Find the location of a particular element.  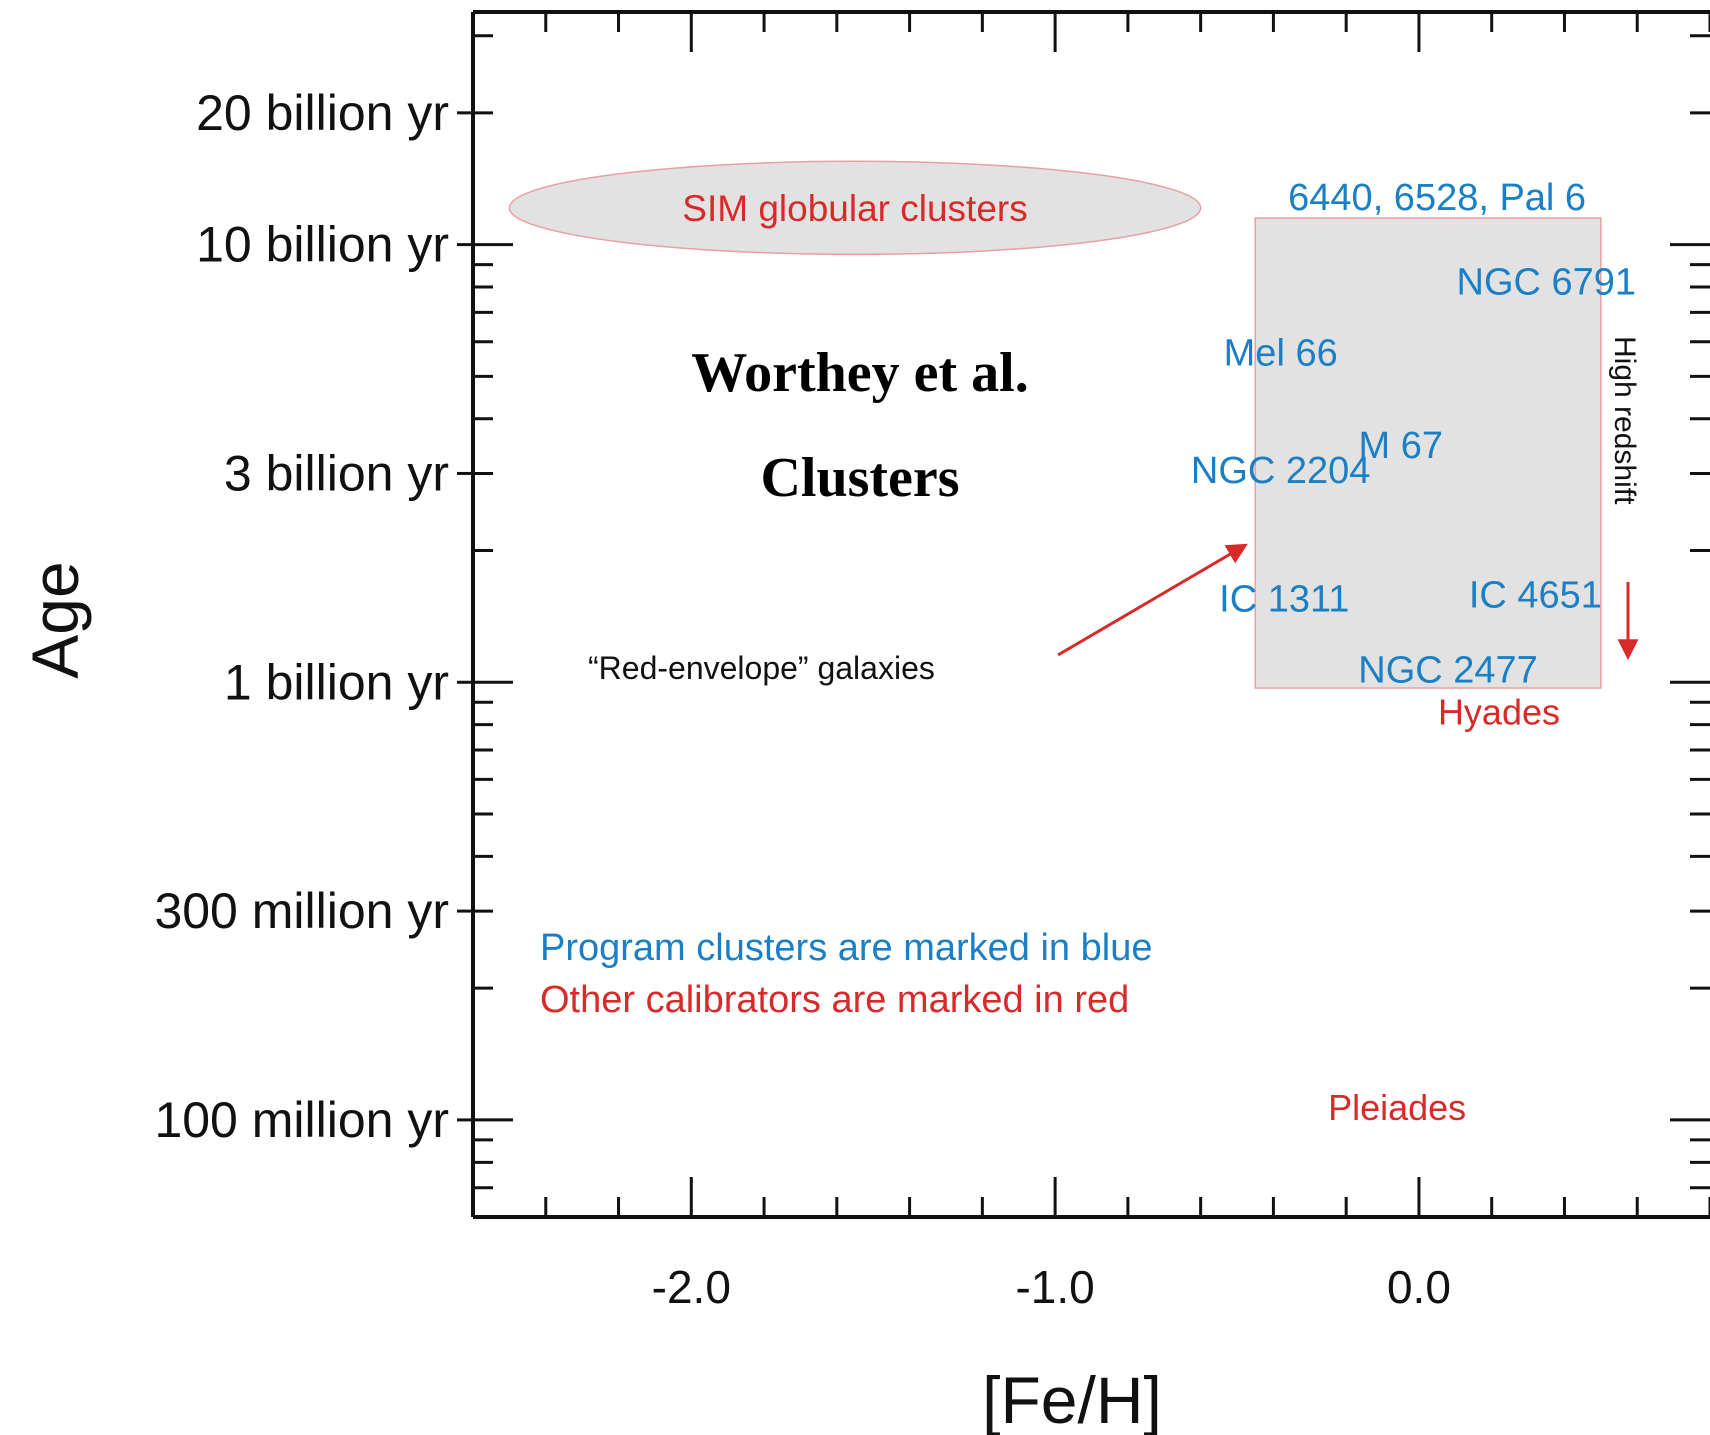

y-tick-label: 3 billion yr is located at coordinates (336, 473).